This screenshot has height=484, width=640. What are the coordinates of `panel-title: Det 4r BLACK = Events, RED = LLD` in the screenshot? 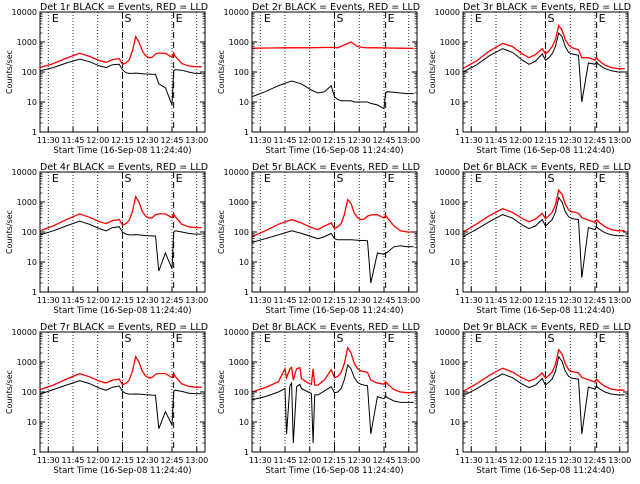 It's located at (124, 167).